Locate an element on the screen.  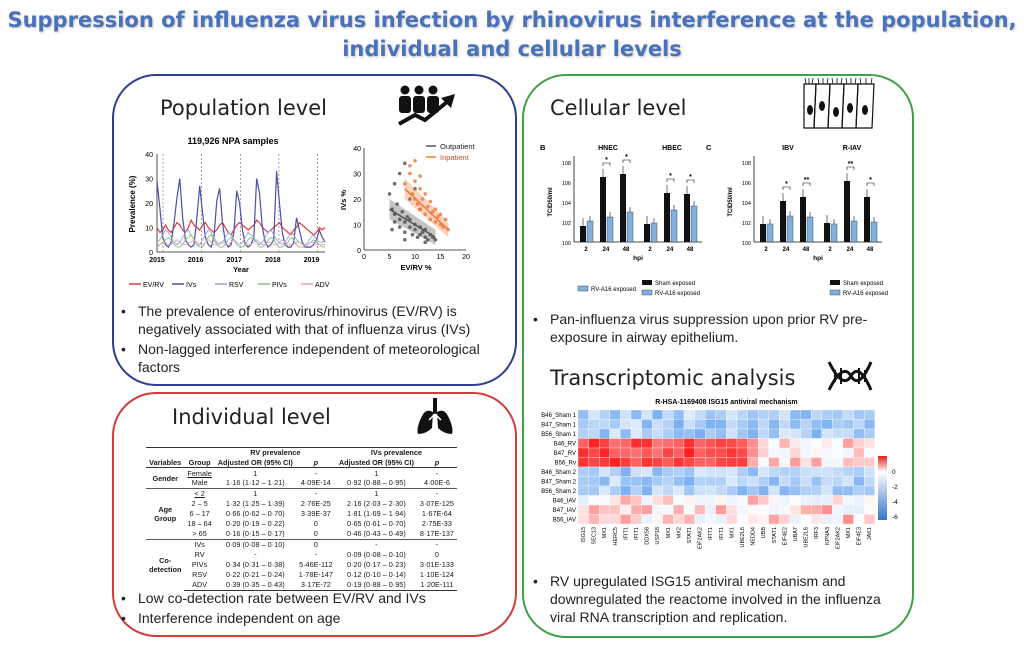
table-cell: 1 is located at coordinates (255, 493).